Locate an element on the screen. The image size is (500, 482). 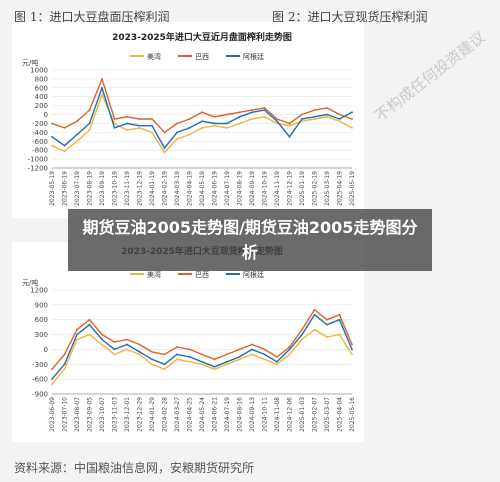
y-tick-1-6: -200 is located at coordinates (40, 124).